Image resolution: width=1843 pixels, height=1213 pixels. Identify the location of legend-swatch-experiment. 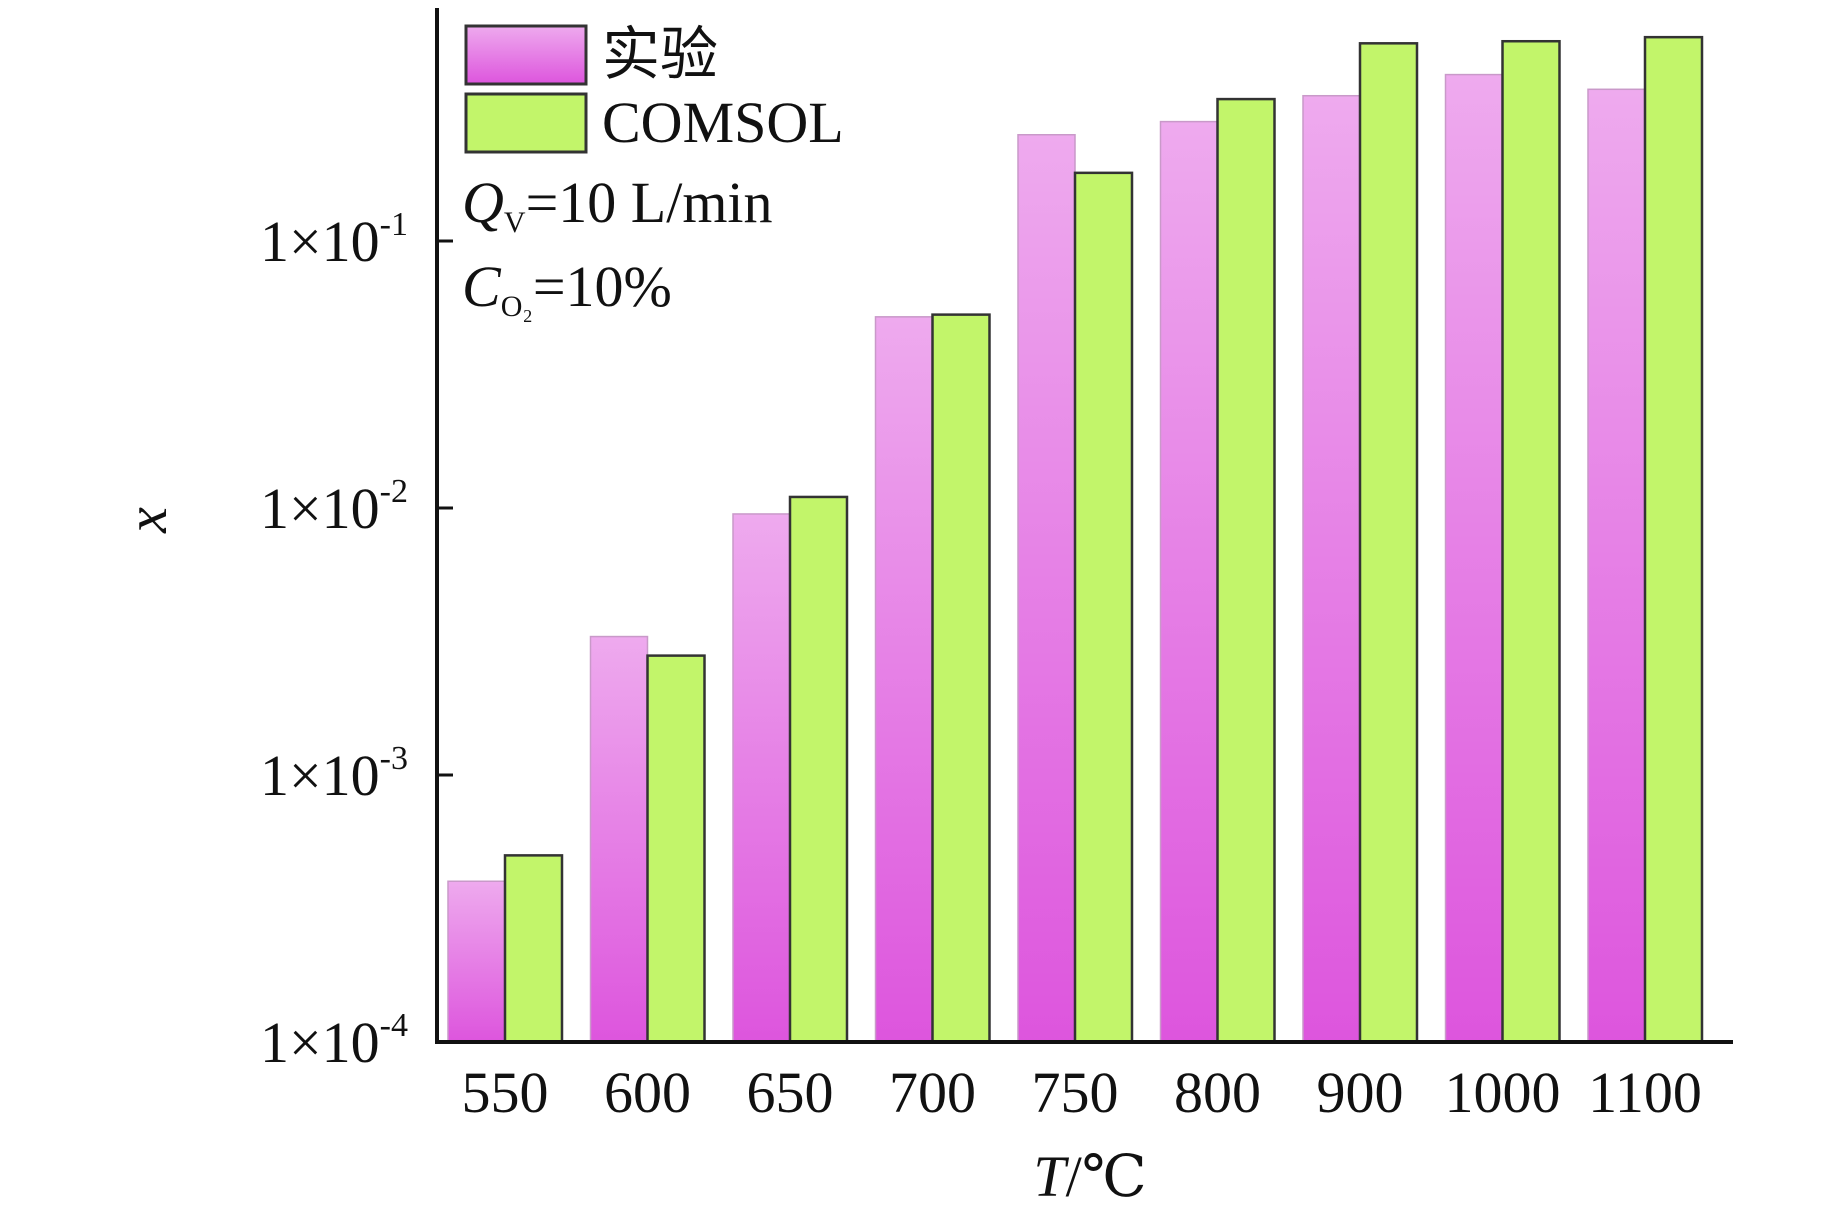
(526, 55).